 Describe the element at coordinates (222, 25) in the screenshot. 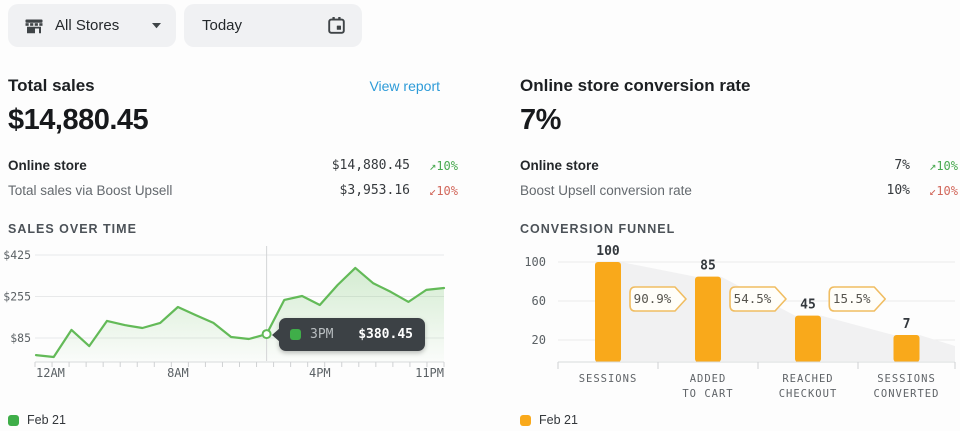

I see `date-range-label: Today` at that location.